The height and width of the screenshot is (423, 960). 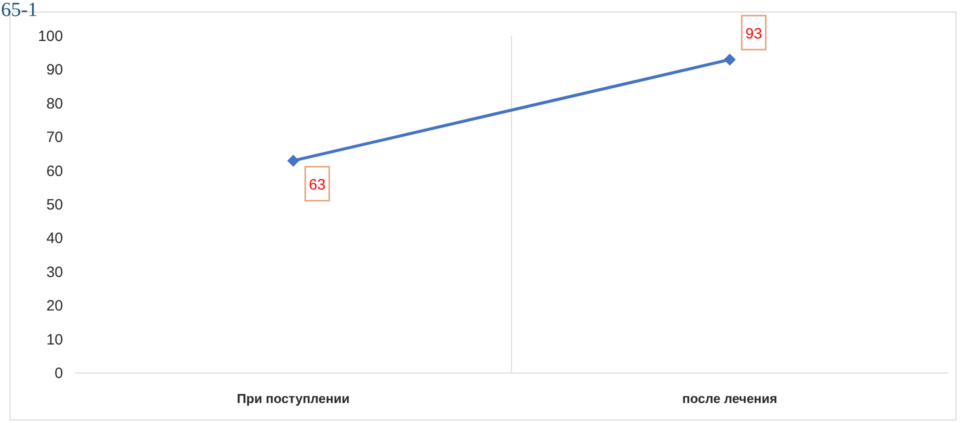 I want to click on y-tick-label: 0, so click(x=58, y=373).